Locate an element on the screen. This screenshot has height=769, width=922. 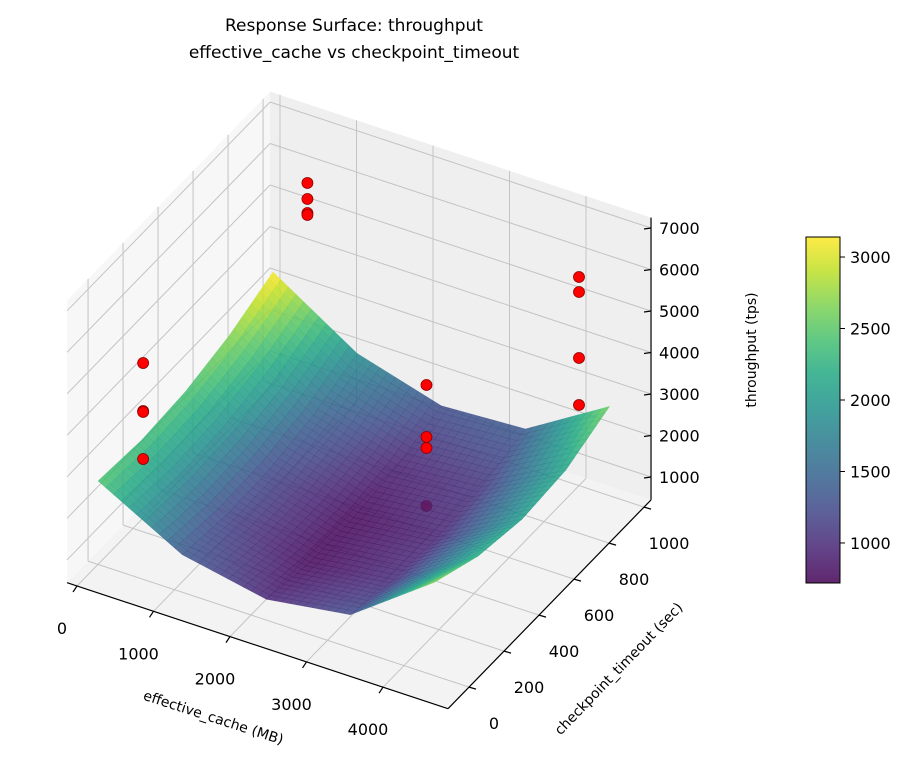
y-axis-line is located at coordinates (549, 604).